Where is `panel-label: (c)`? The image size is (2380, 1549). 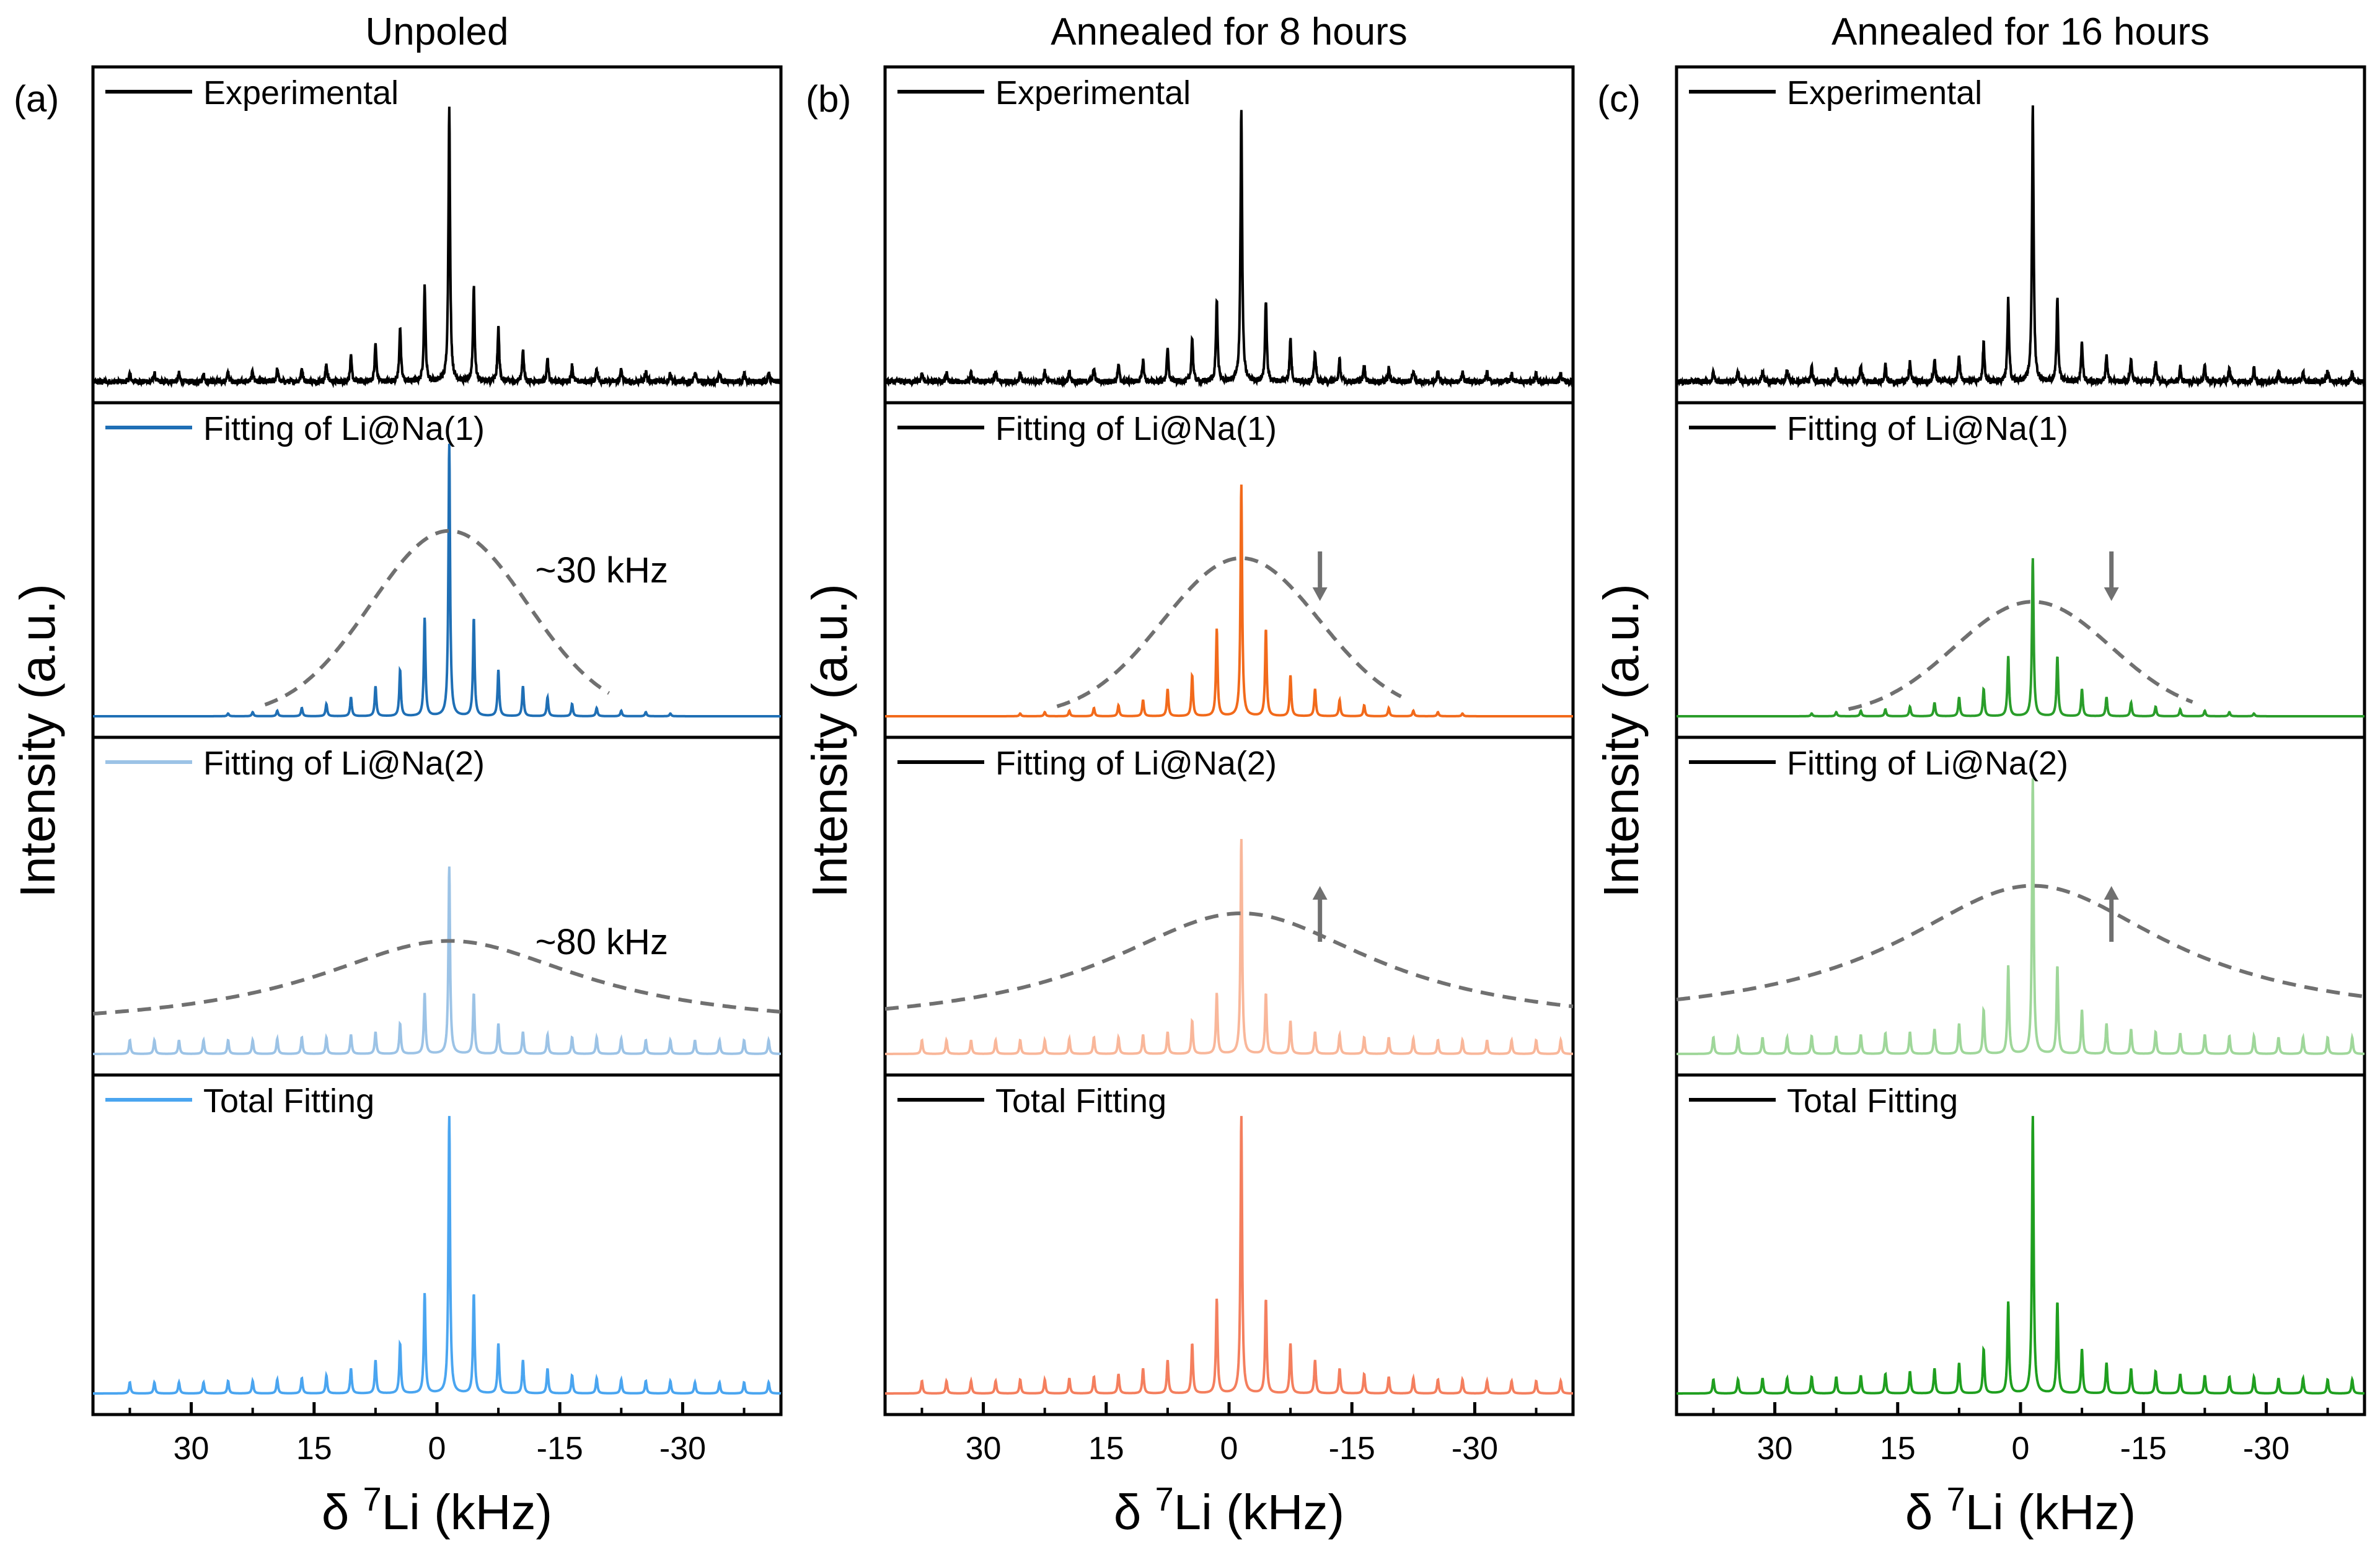 panel-label: (c) is located at coordinates (1619, 99).